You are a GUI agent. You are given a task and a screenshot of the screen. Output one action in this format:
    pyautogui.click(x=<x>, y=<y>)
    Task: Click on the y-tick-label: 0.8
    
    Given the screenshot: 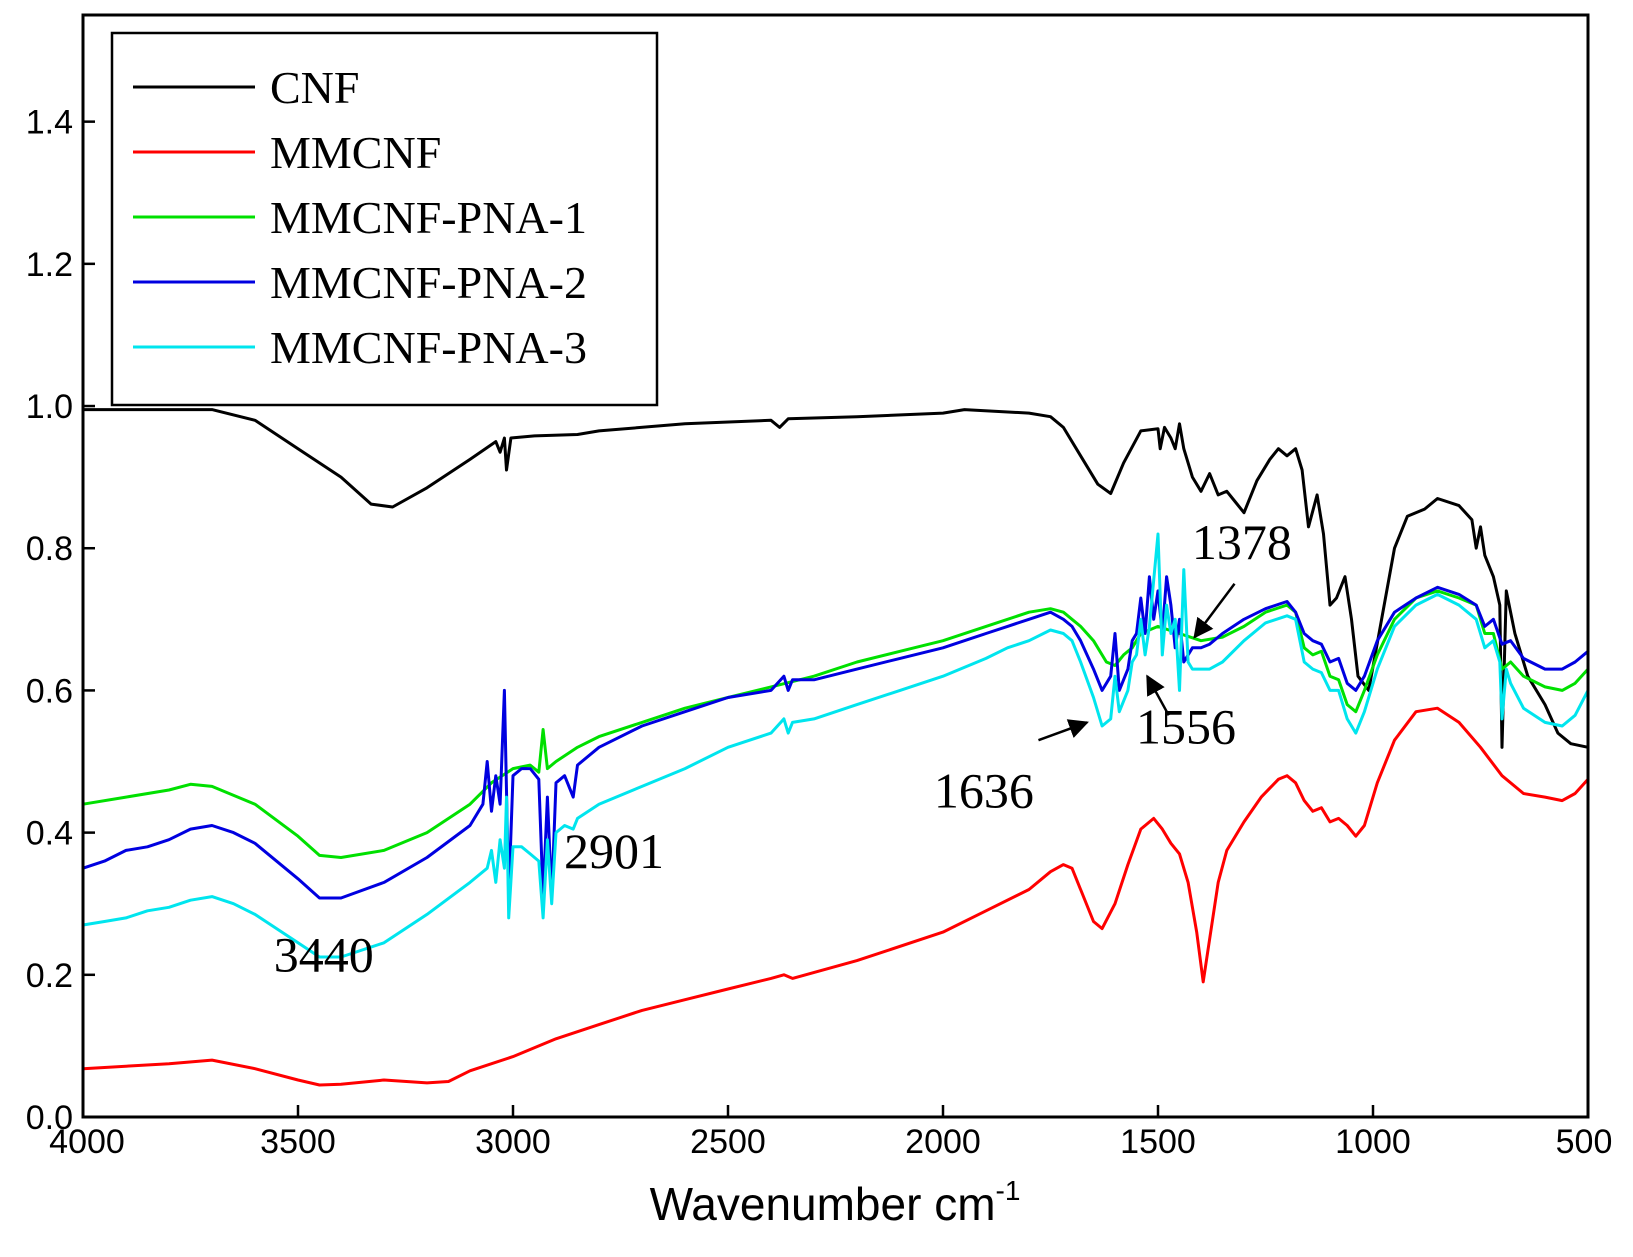 What is the action you would take?
    pyautogui.click(x=49, y=549)
    